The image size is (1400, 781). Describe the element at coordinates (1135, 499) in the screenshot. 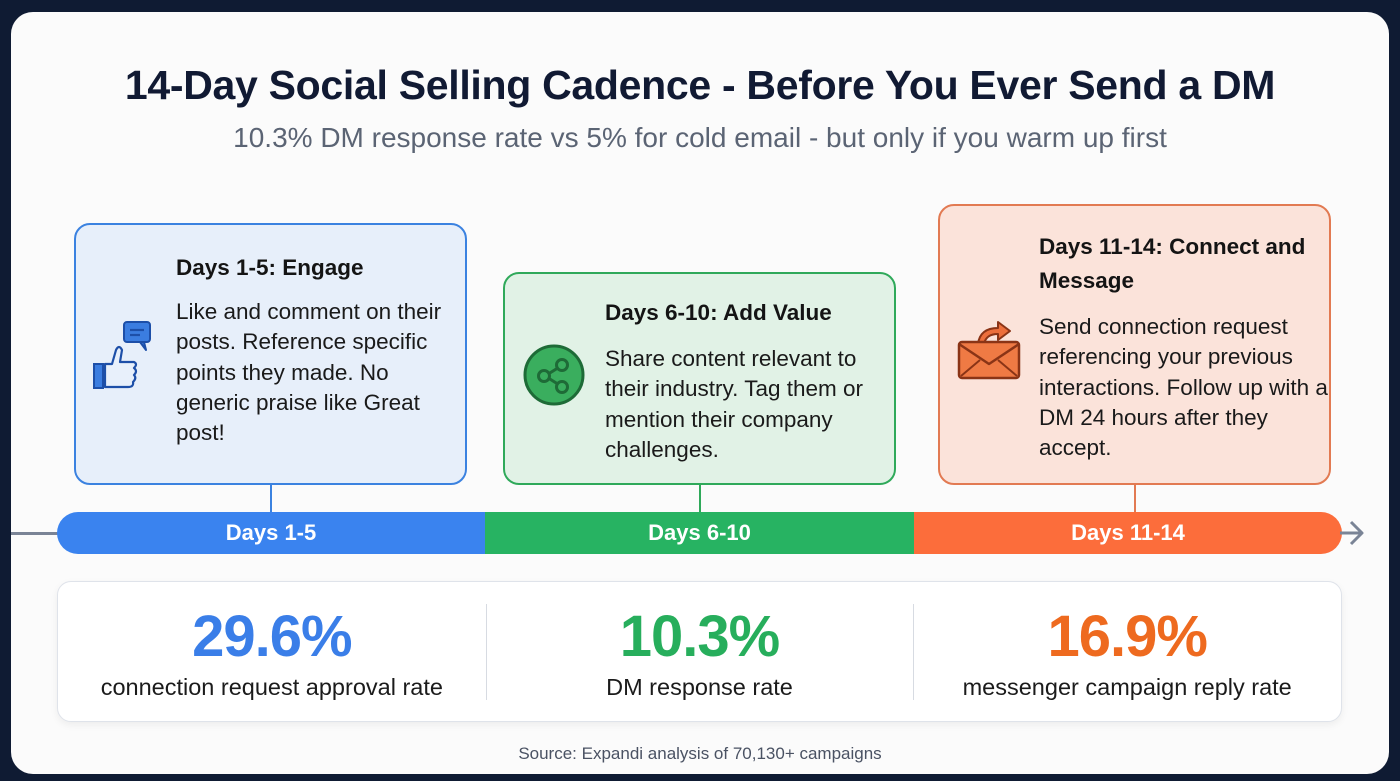

I see `connector-line-connect` at that location.